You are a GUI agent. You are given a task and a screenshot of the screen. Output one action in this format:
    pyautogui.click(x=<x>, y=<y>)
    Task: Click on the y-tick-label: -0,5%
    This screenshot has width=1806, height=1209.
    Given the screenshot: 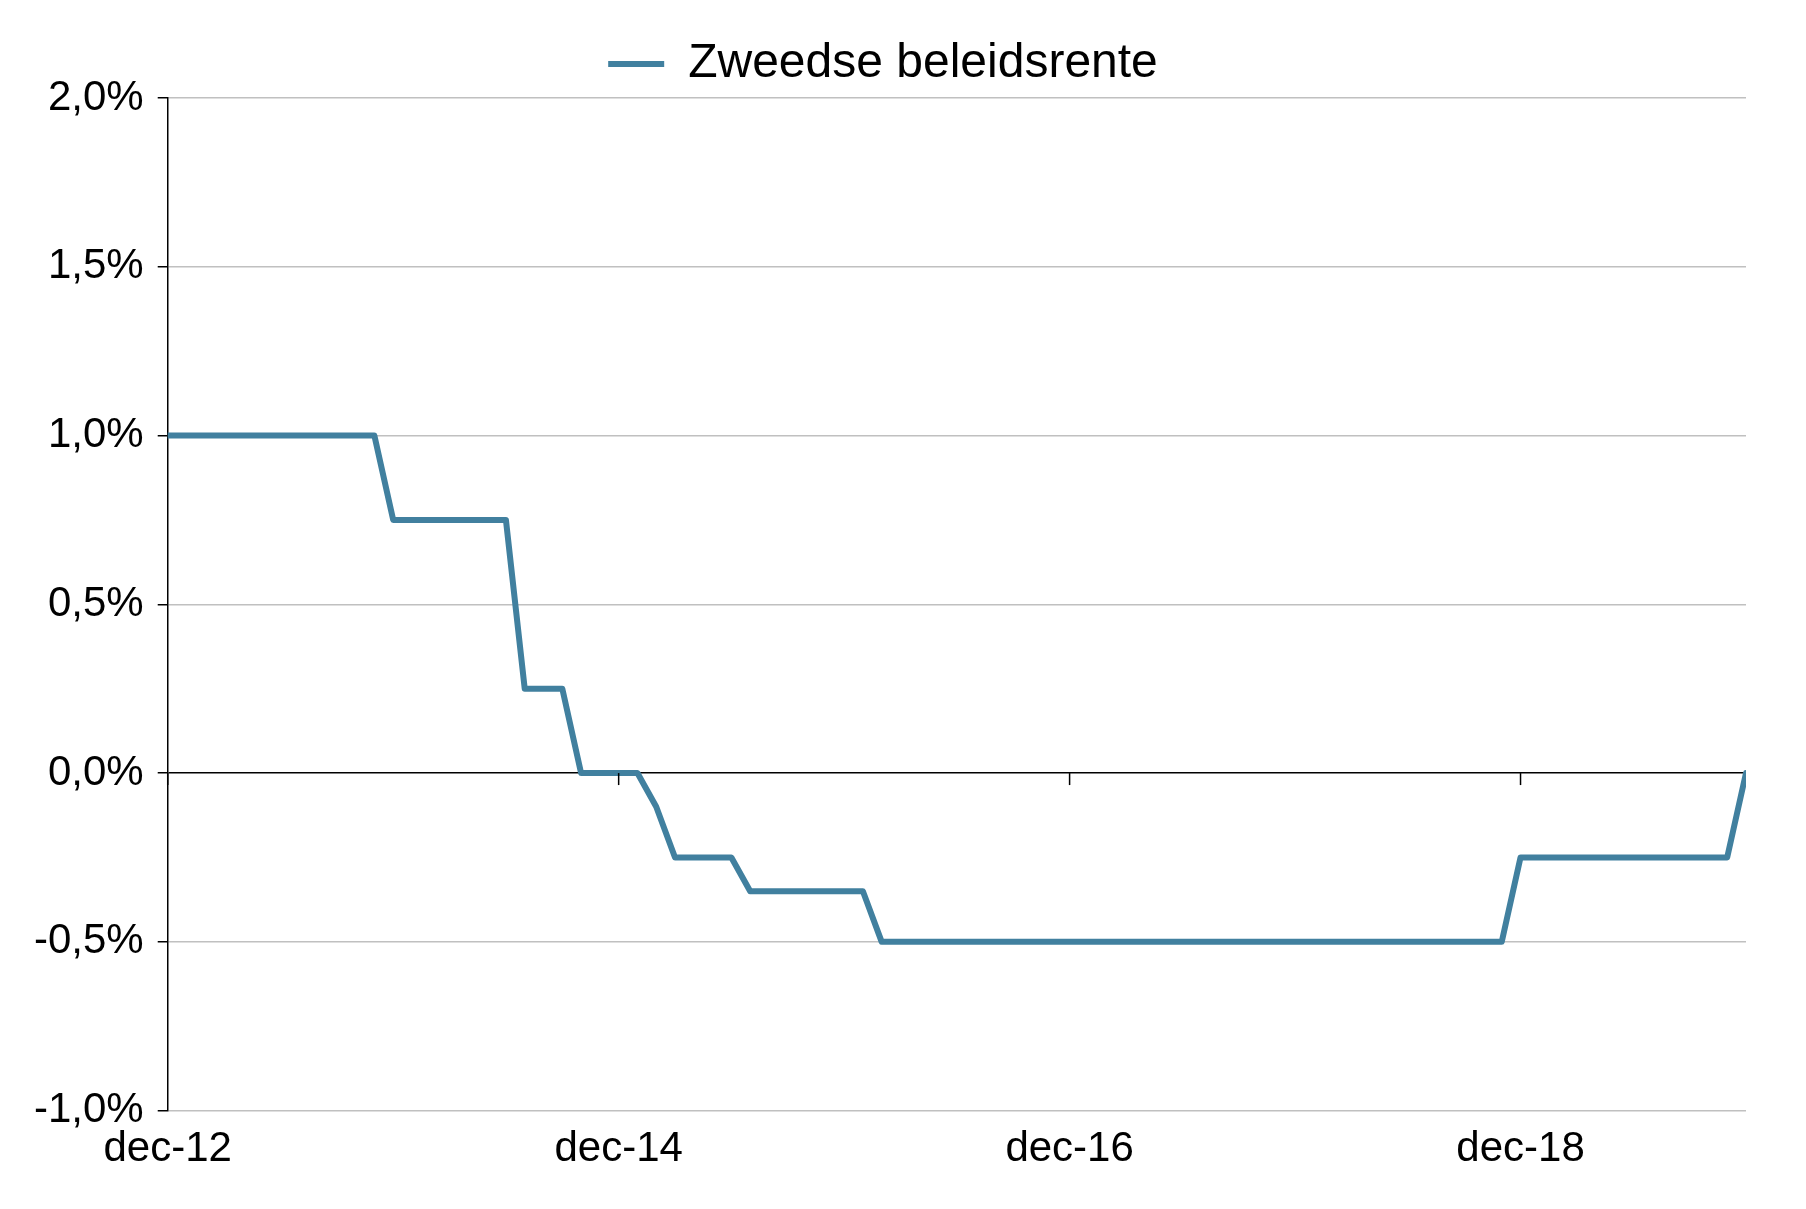 What is the action you would take?
    pyautogui.click(x=89, y=939)
    